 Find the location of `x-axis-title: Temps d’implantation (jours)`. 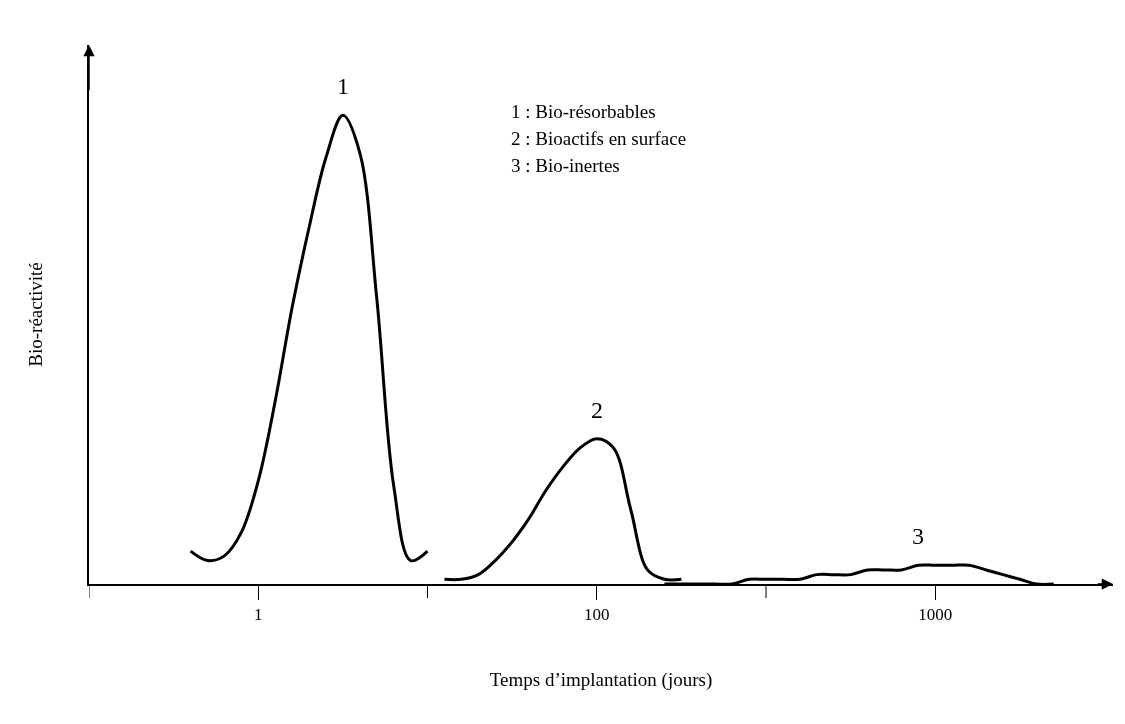

x-axis-title: Temps d’implantation (jours) is located at coordinates (601, 680).